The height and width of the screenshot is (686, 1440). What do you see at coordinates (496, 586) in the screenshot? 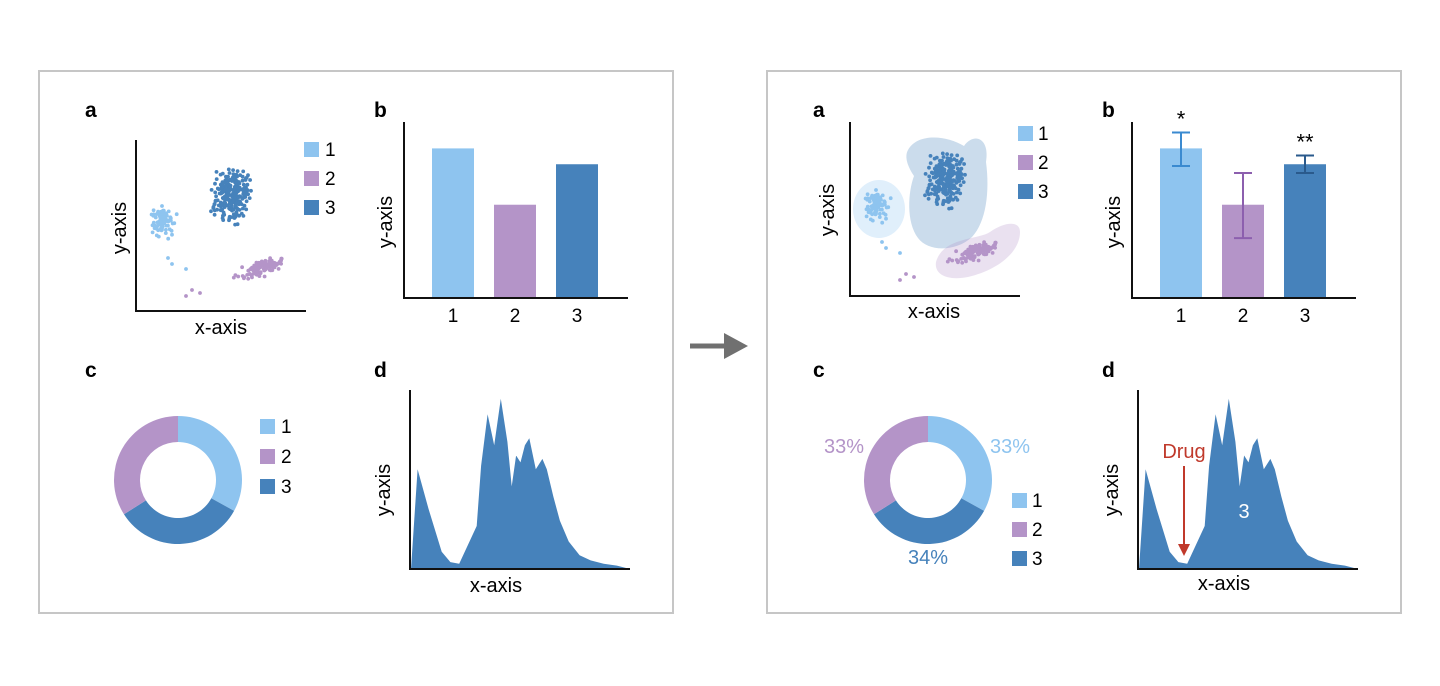
I see `x-axis-label: x-axis` at bounding box center [496, 586].